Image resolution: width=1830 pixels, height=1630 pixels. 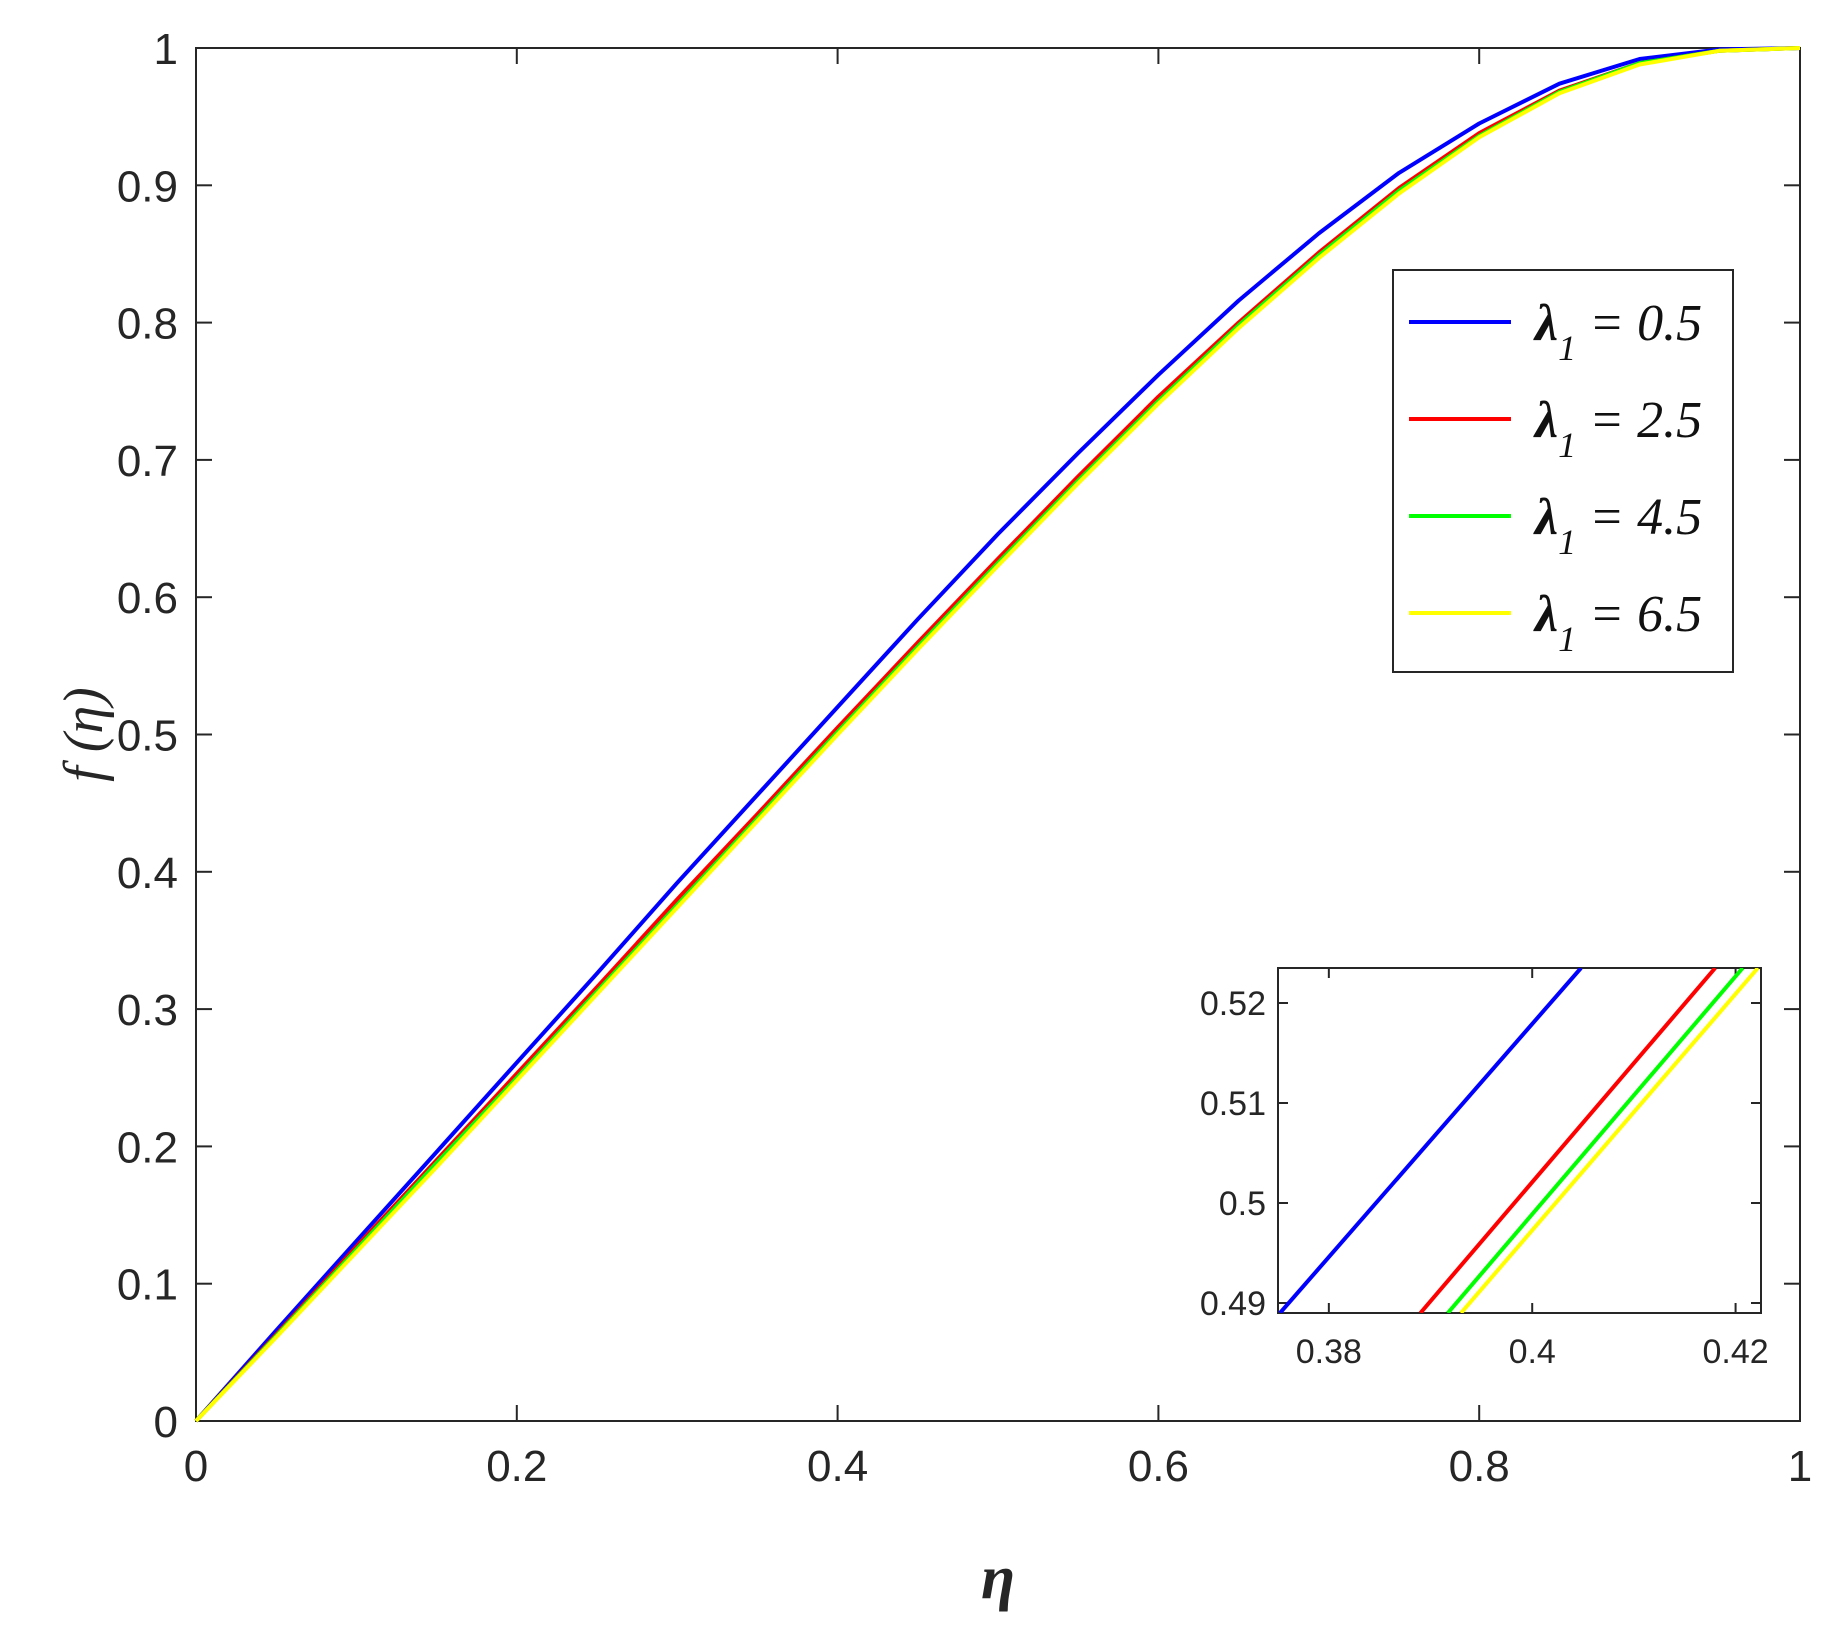 What do you see at coordinates (998, 1578) in the screenshot?
I see `x-axis-label: η` at bounding box center [998, 1578].